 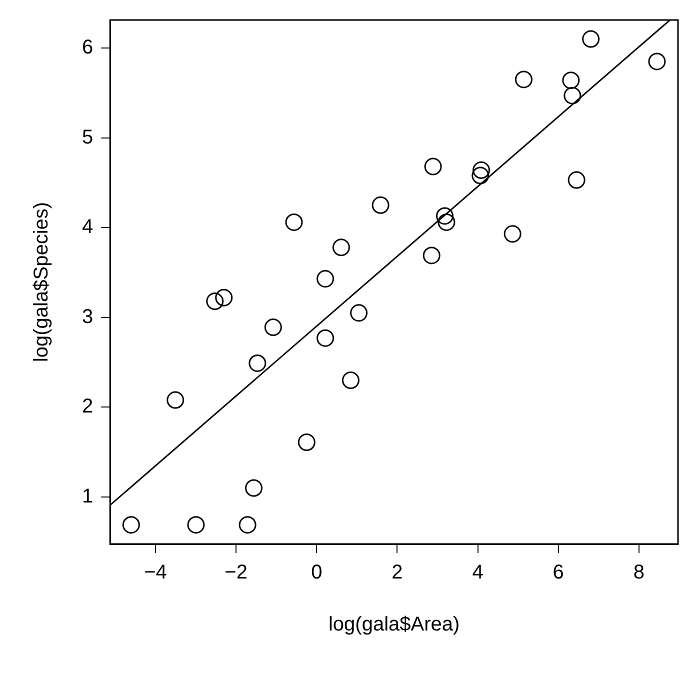 What do you see at coordinates (155, 573) in the screenshot?
I see `x-tick-label: −4` at bounding box center [155, 573].